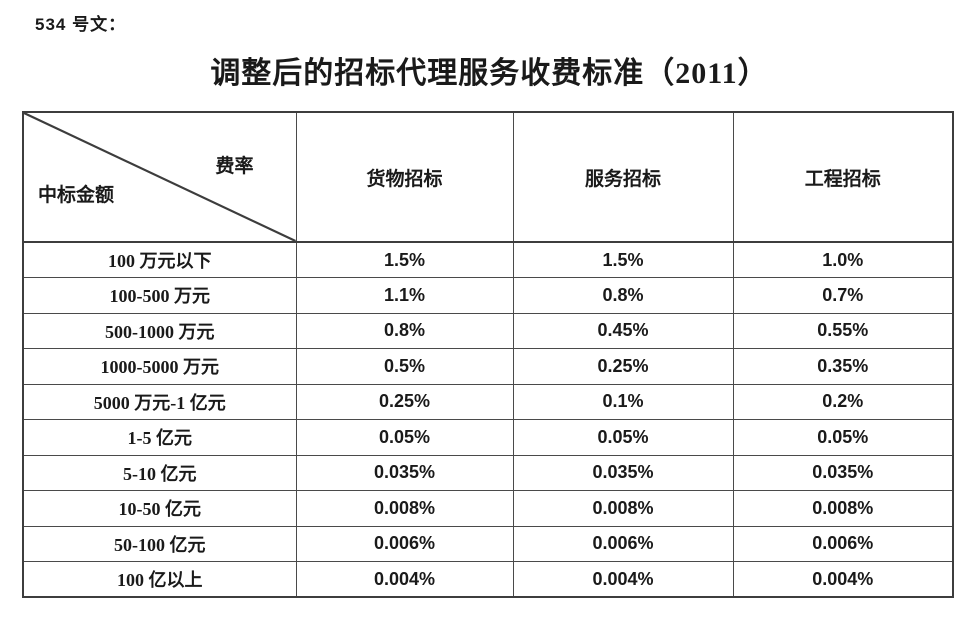 This screenshot has width=979, height=629. Describe the element at coordinates (76, 195) in the screenshot. I see `corner-amount-label: 中标金额` at that location.